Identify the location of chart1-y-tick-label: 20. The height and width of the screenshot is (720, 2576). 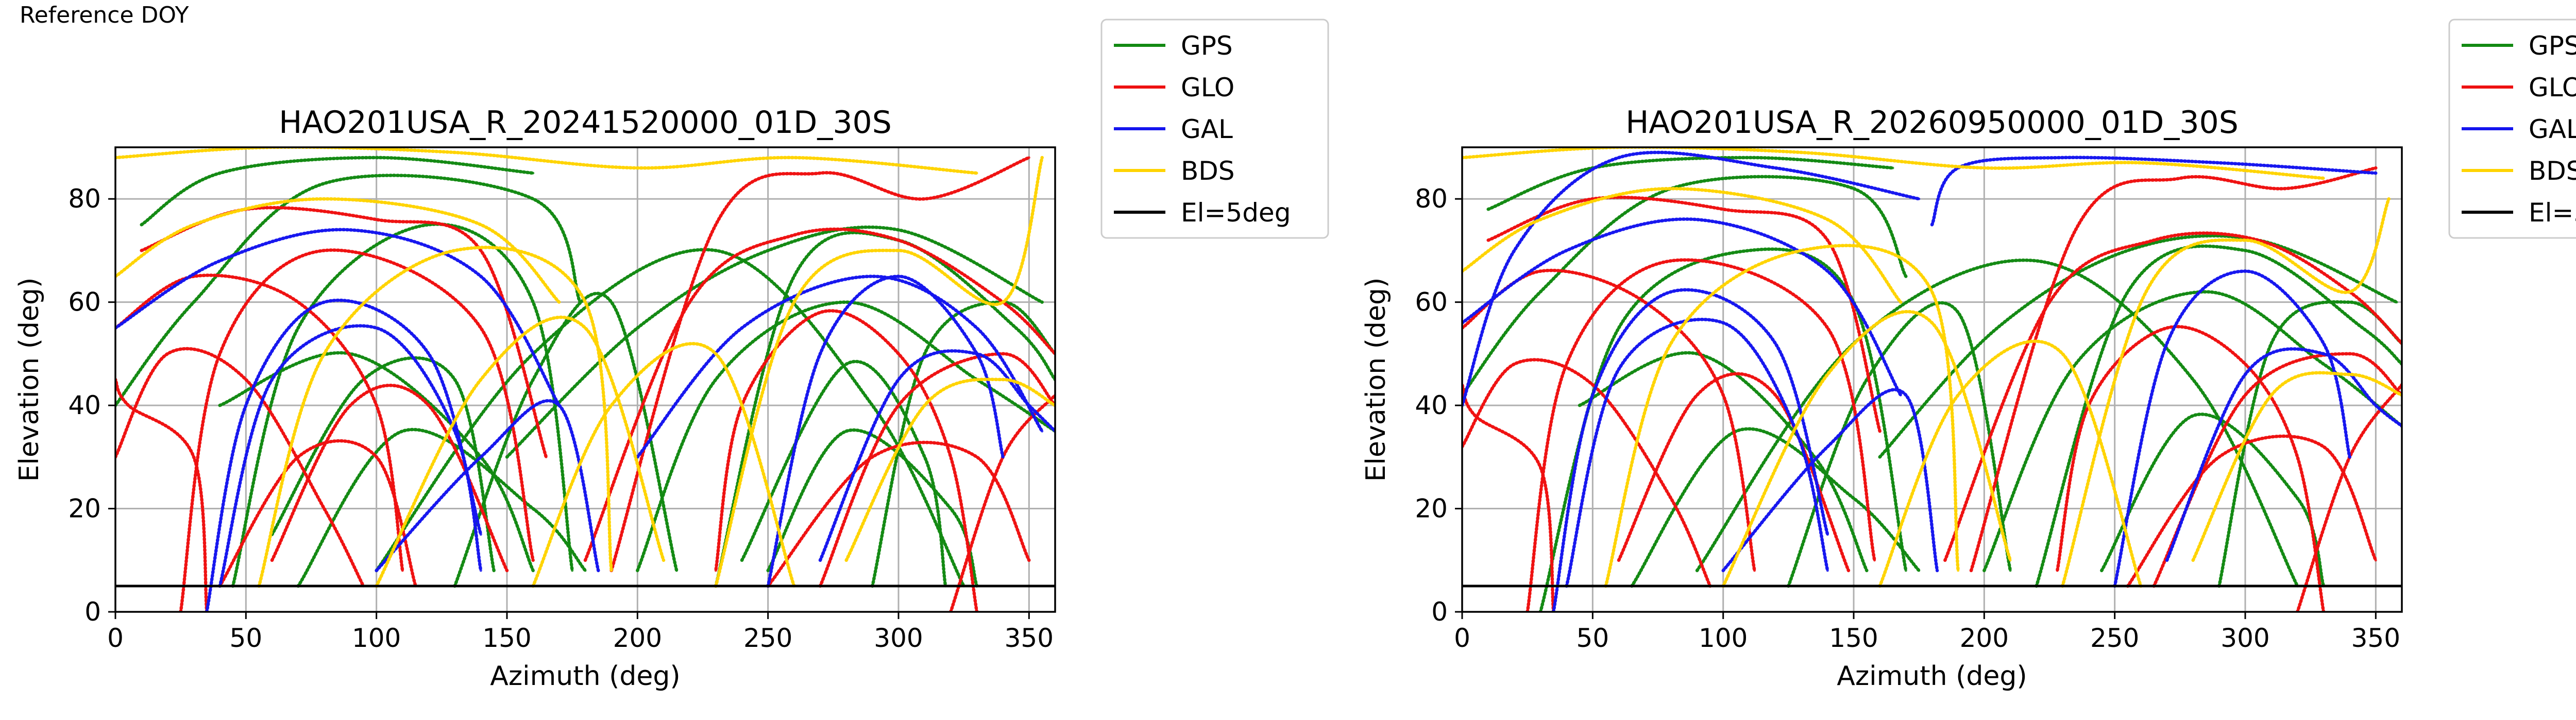
(84, 509).